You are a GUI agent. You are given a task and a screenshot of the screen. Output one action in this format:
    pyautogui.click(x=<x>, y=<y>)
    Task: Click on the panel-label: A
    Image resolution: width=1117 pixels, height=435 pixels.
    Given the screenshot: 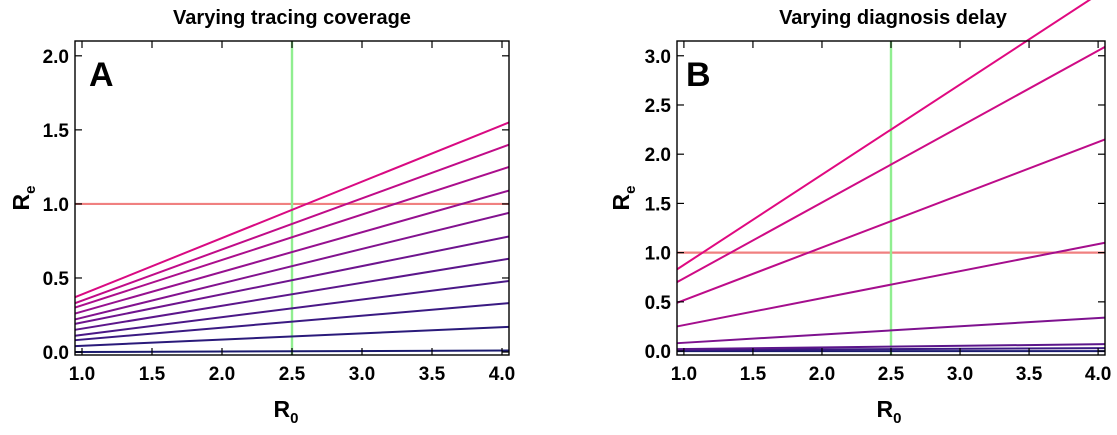 What is the action you would take?
    pyautogui.click(x=101, y=75)
    